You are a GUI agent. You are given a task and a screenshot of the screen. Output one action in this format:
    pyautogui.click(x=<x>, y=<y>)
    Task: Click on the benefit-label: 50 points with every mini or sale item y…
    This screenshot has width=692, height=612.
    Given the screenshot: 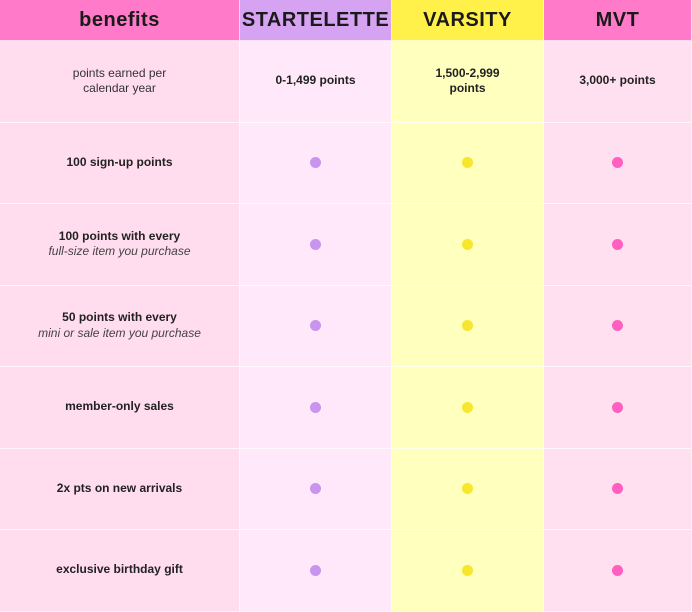 What is the action you would take?
    pyautogui.click(x=119, y=325)
    